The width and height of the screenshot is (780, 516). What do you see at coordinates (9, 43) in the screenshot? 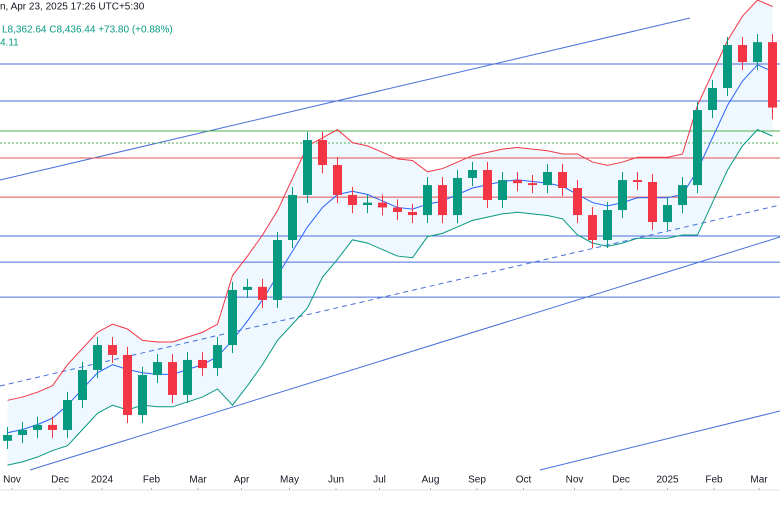
I see `header-indicator: 4.11` at bounding box center [9, 43].